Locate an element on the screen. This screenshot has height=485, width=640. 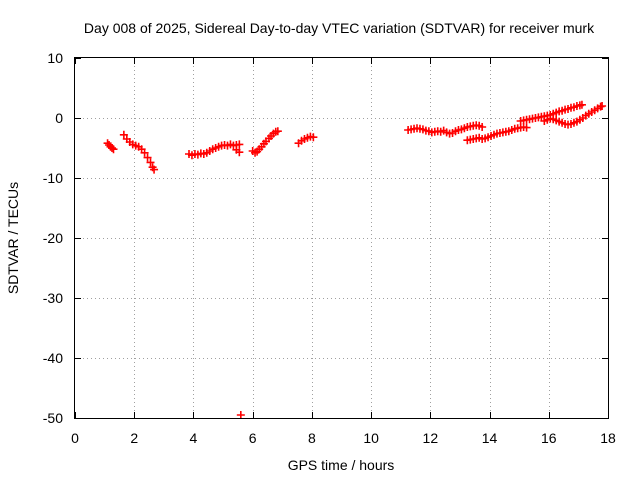
x-tick-label: 18 is located at coordinates (608, 438).